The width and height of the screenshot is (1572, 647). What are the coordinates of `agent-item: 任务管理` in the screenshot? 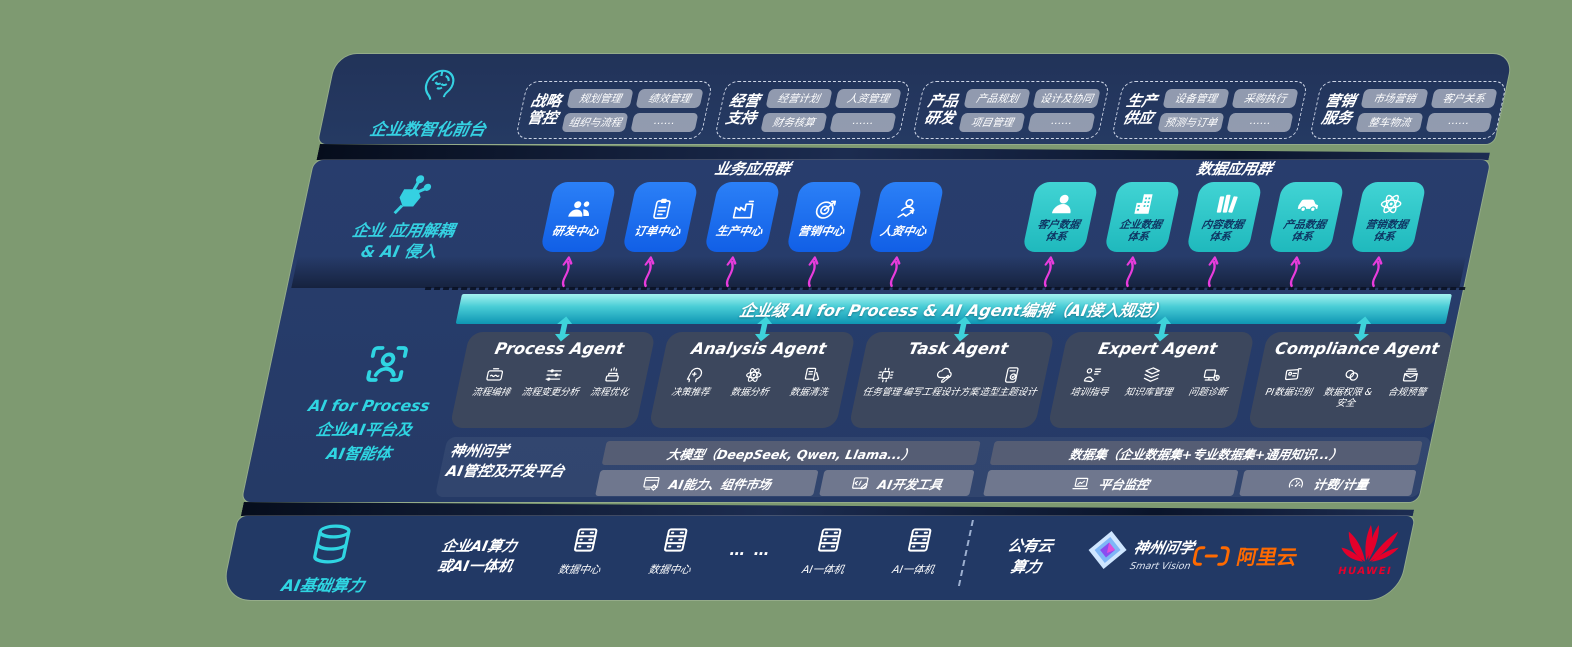 It's located at (883, 382).